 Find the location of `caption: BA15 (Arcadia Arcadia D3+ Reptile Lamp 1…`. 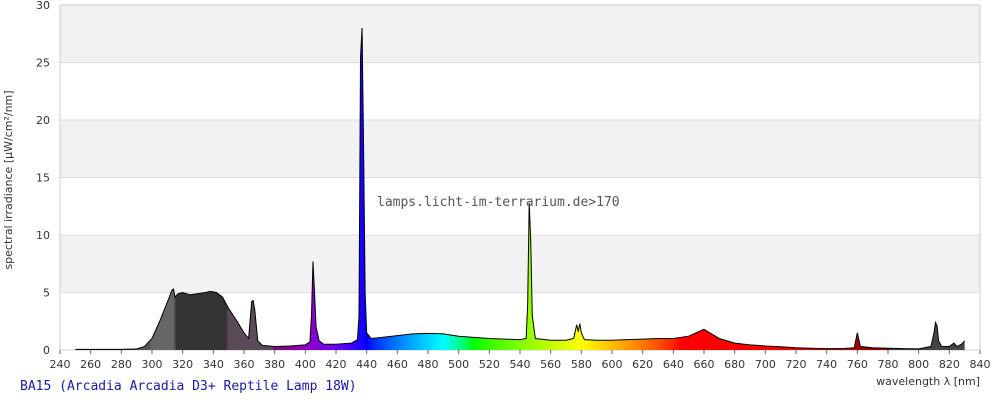

caption: BA15 (Arcadia Arcadia D3+ Reptile Lamp 1… is located at coordinates (188, 386).